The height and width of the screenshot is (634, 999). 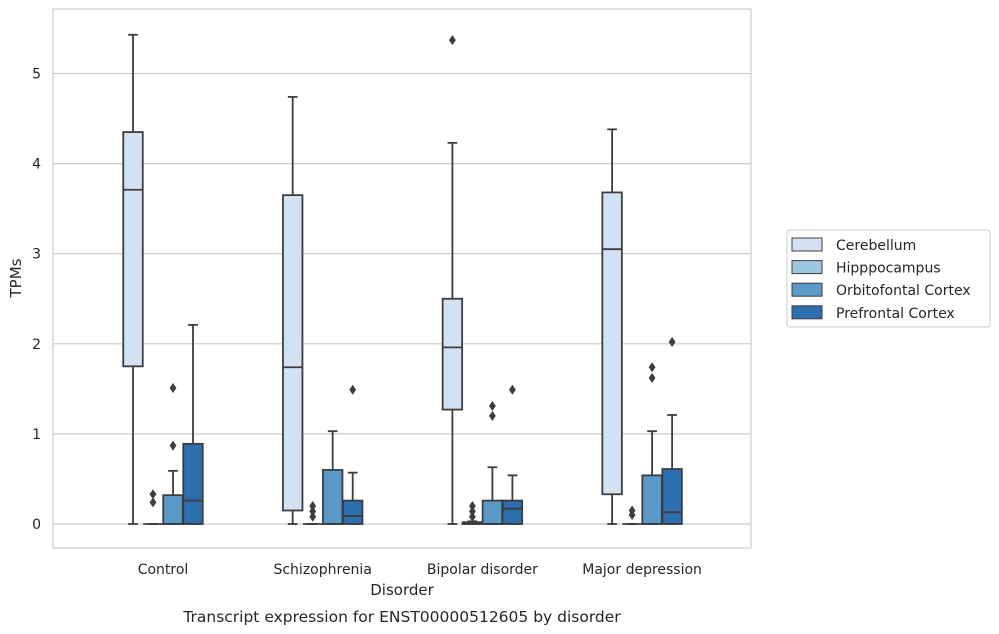 I want to click on x-tick-label: Schizophrenia, so click(x=322, y=570).